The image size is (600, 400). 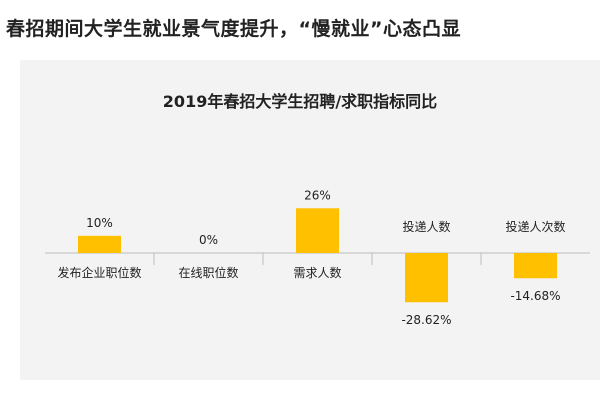 I want to click on category-label-0: 发布企业职位数, so click(x=99, y=272).